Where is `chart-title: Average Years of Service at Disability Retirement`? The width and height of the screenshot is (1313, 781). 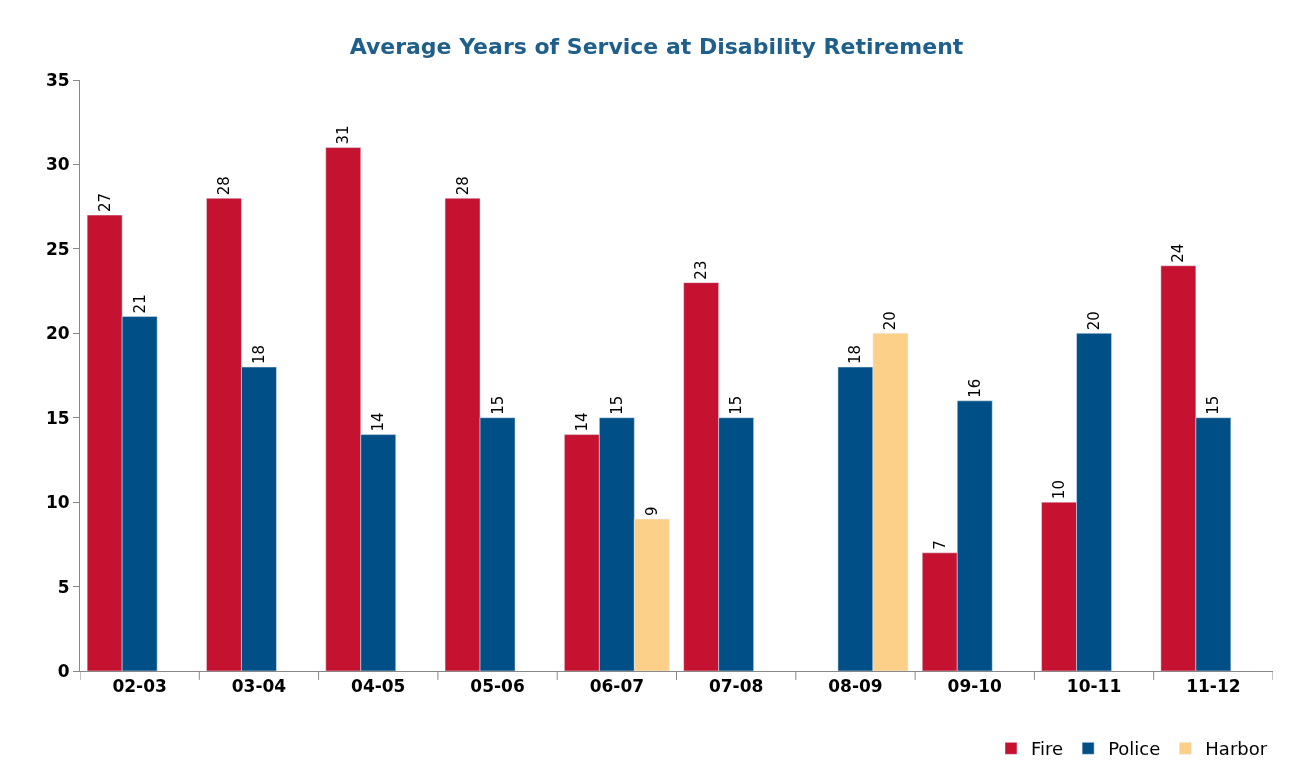 chart-title: Average Years of Service at Disability Retirement is located at coordinates (656, 47).